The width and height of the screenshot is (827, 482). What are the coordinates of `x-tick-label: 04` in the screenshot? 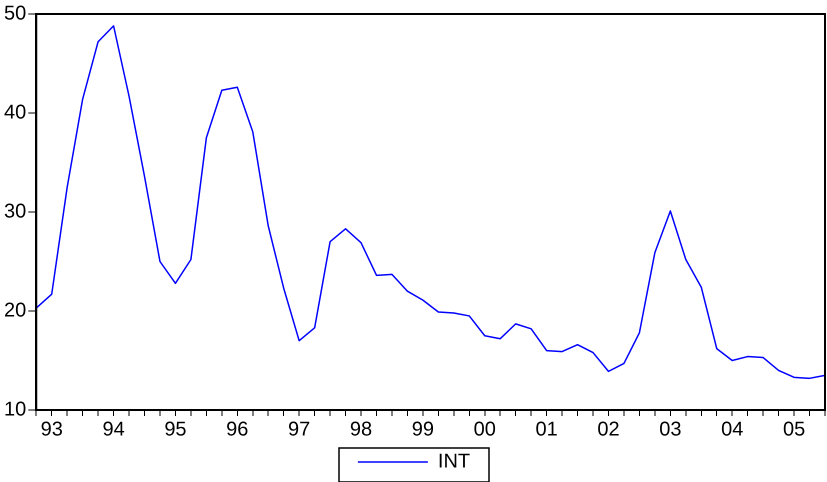 It's located at (732, 429).